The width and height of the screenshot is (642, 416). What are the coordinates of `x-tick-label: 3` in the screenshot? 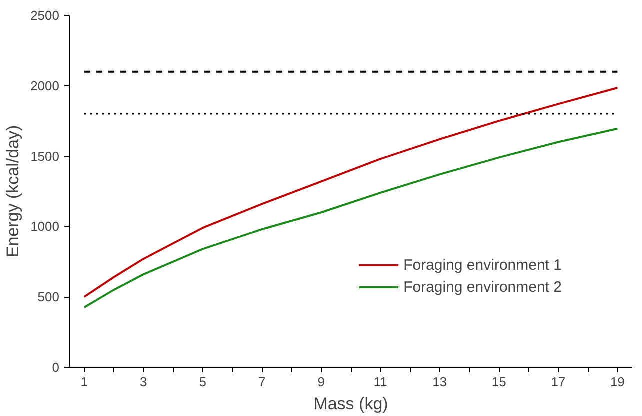 It's located at (144, 382).